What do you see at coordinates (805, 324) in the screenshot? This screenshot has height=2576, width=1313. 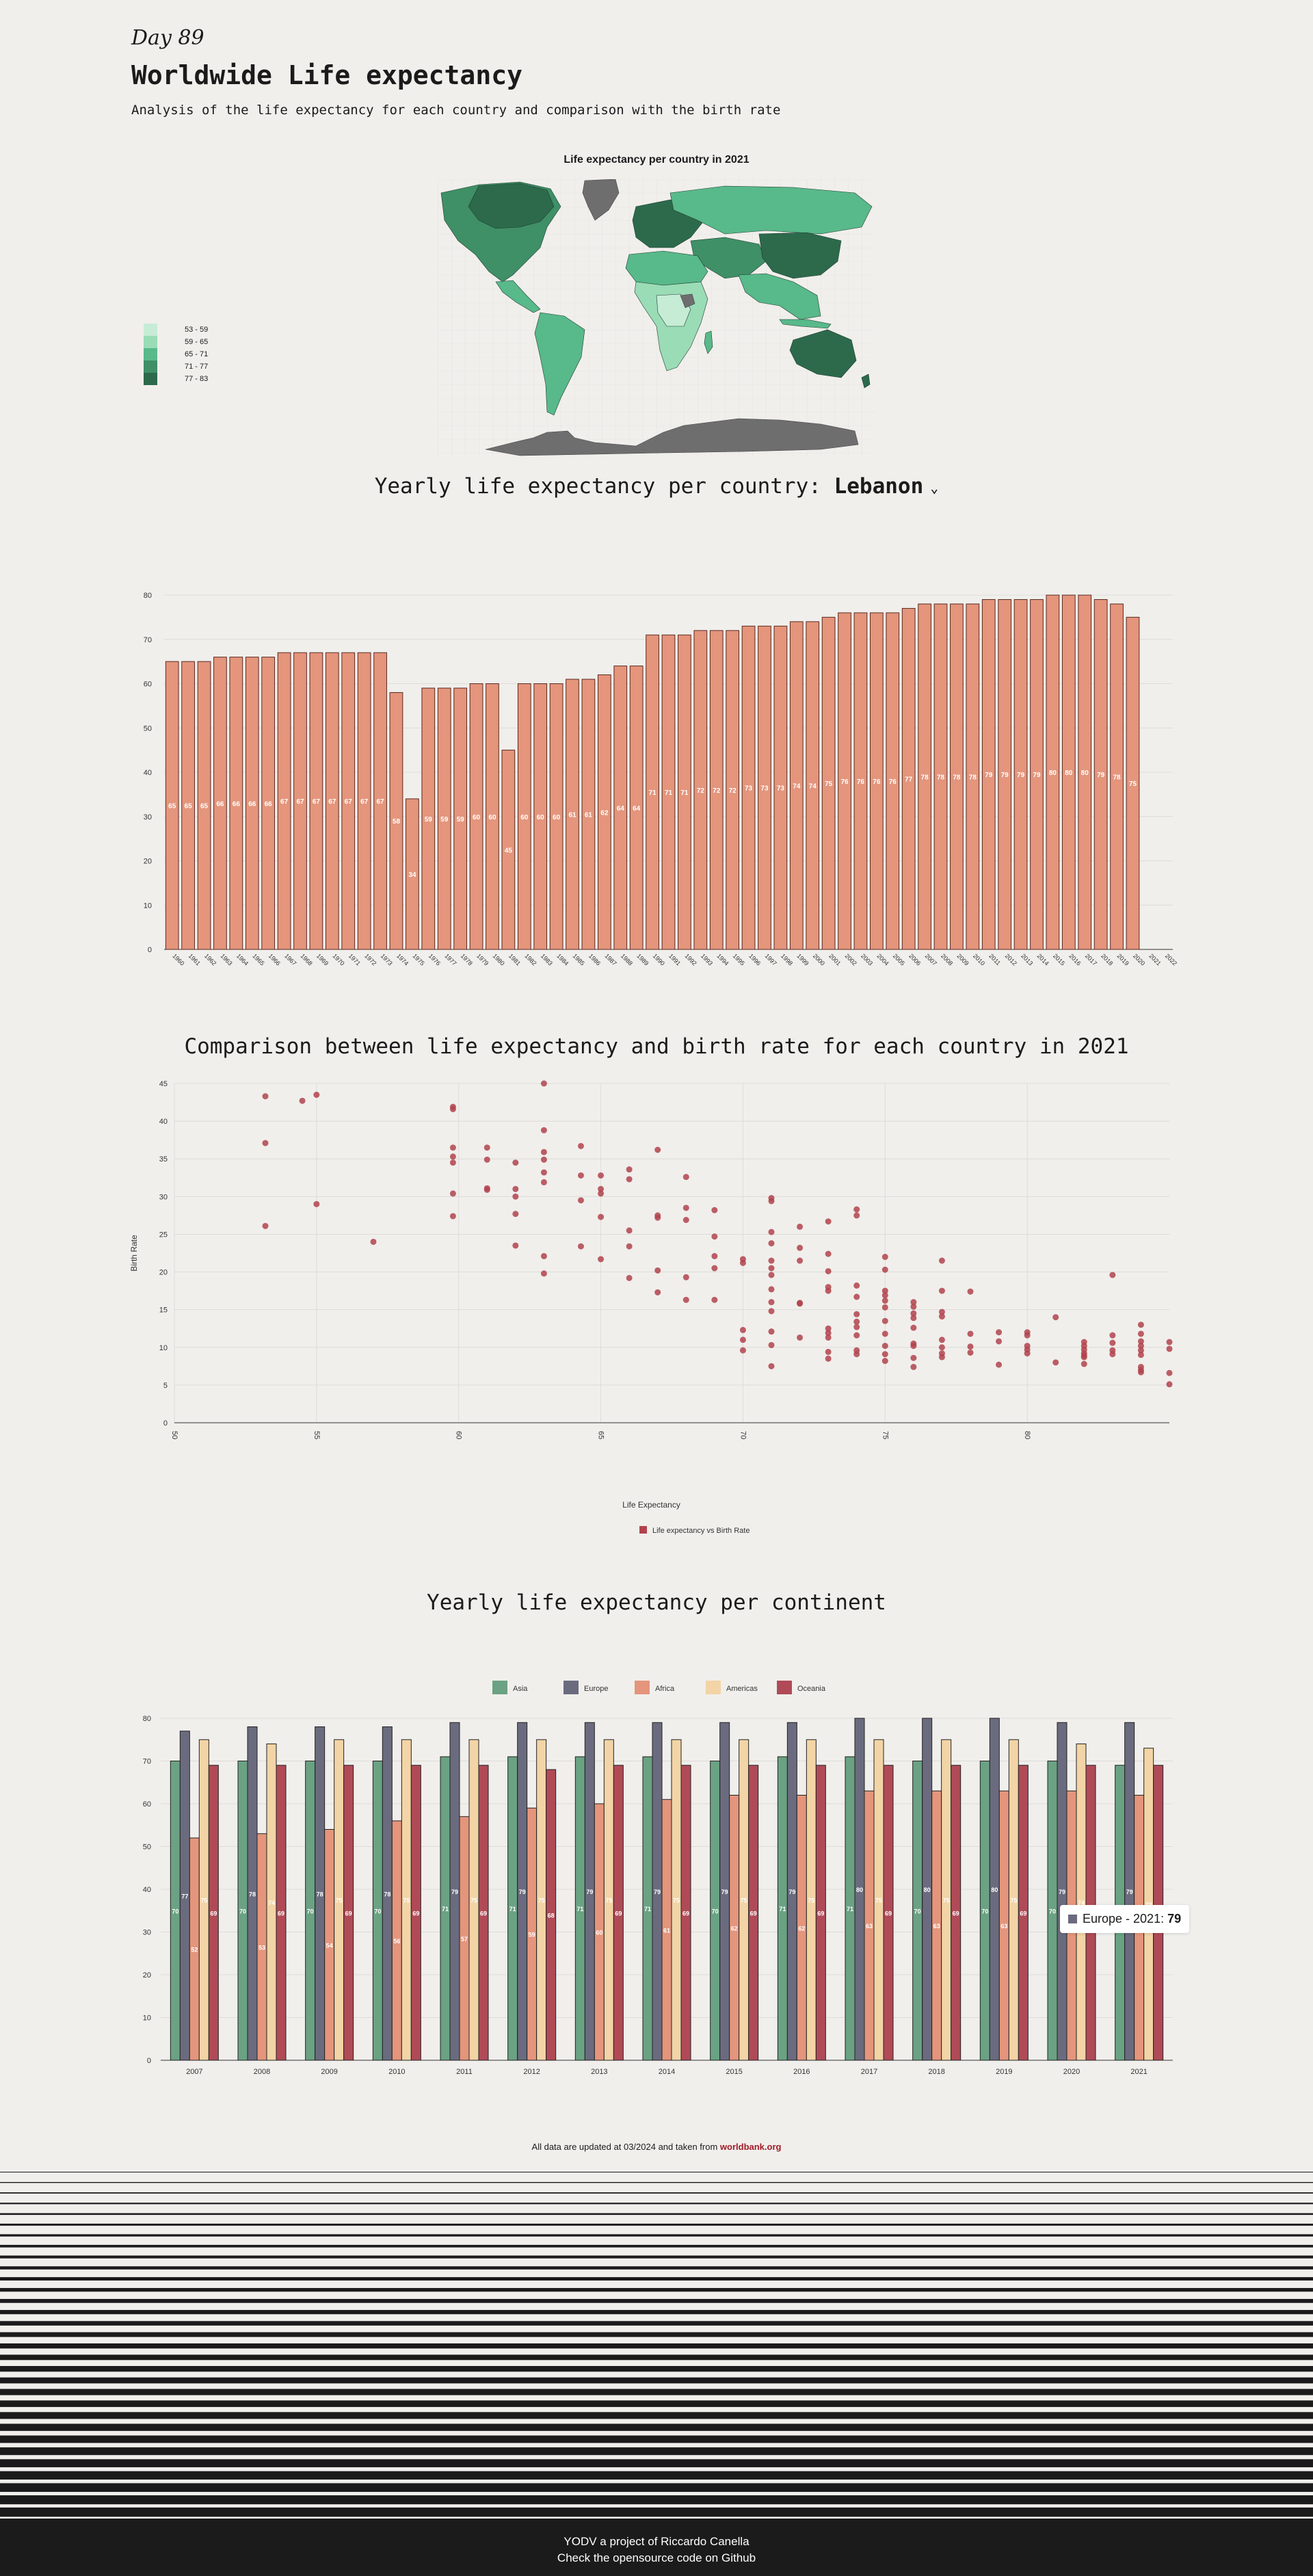 I see `region-indonesia` at bounding box center [805, 324].